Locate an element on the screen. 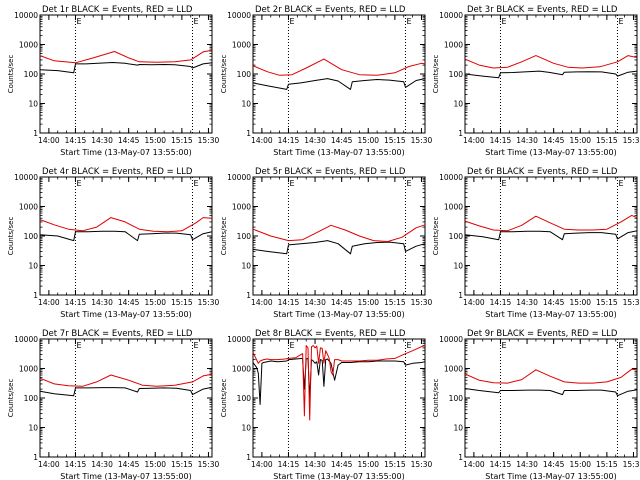 This screenshot has width=640, height=480. chart-title: Det 3r BLACK = Events, RED = LLD is located at coordinates (542, 10).